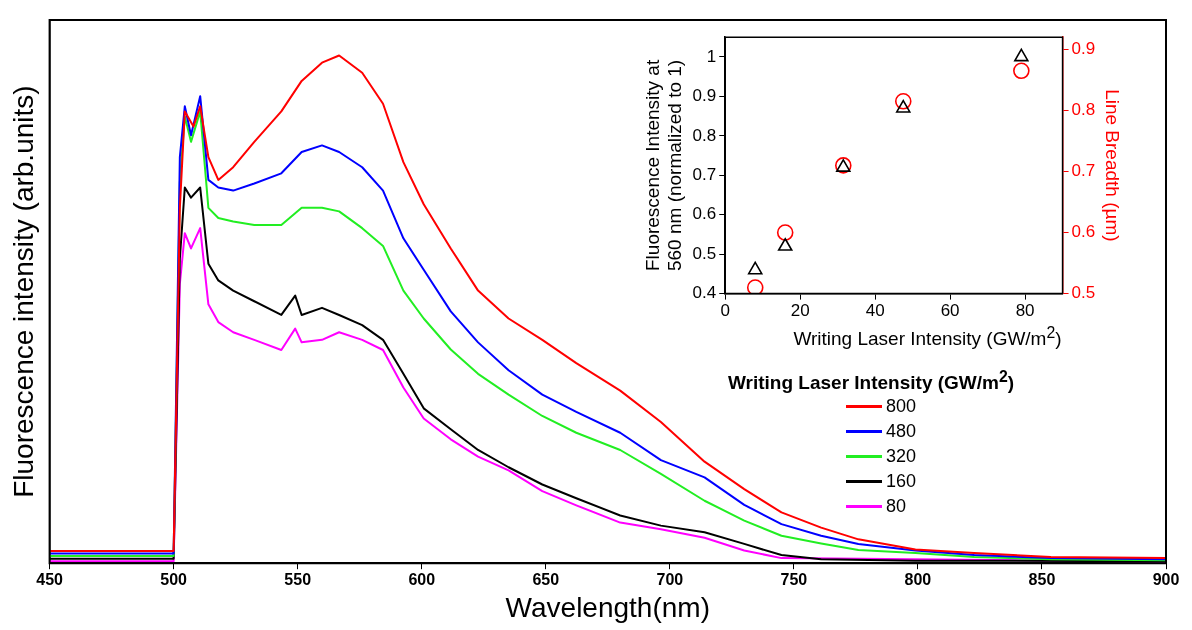 This screenshot has height=630, width=1192. What do you see at coordinates (704, 174) in the screenshot?
I see `y-tick-label: 0.7` at bounding box center [704, 174].